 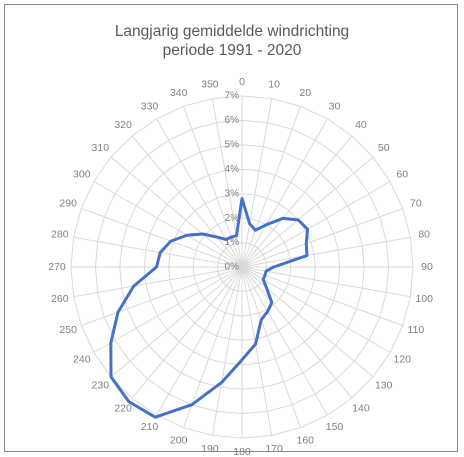 I want to click on chart-title-line1: Langjarig gemiddelde windrichting, so click(x=232, y=31).